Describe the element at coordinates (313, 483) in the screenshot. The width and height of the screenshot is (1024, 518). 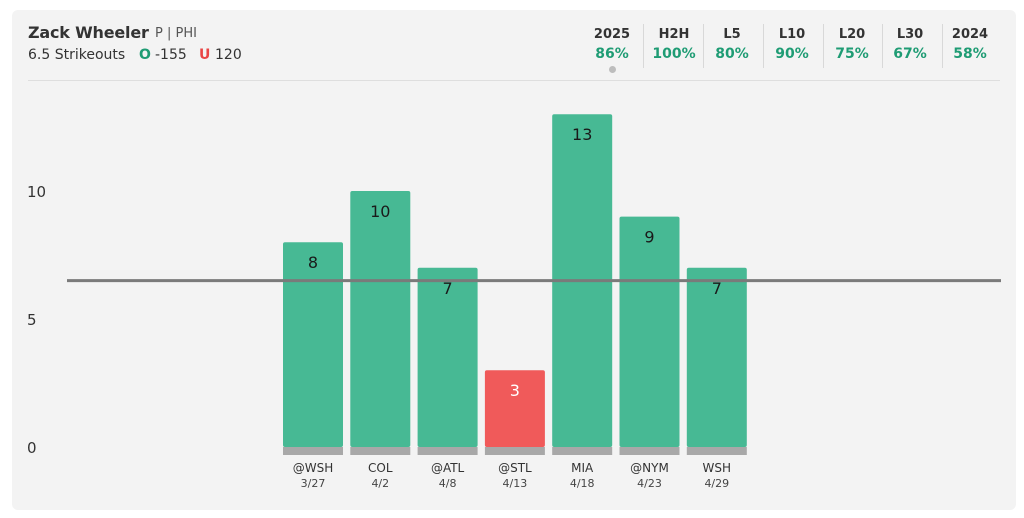
I see `x-tick-date: 3/27` at that location.